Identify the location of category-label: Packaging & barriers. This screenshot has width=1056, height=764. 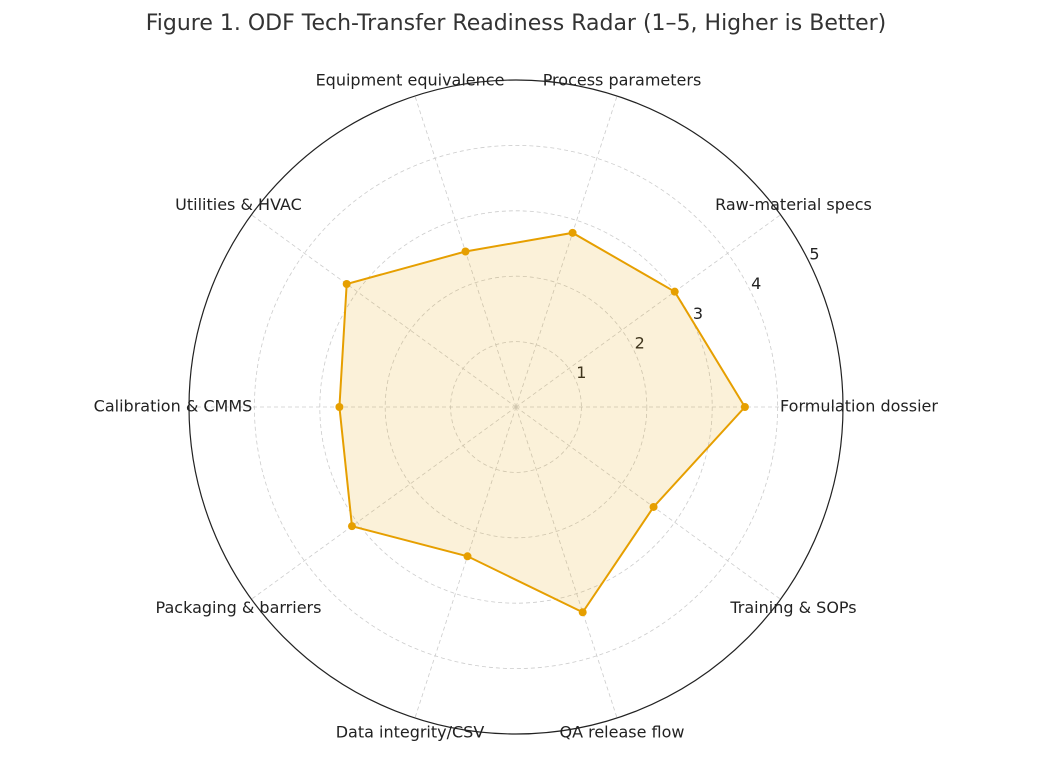
(239, 607).